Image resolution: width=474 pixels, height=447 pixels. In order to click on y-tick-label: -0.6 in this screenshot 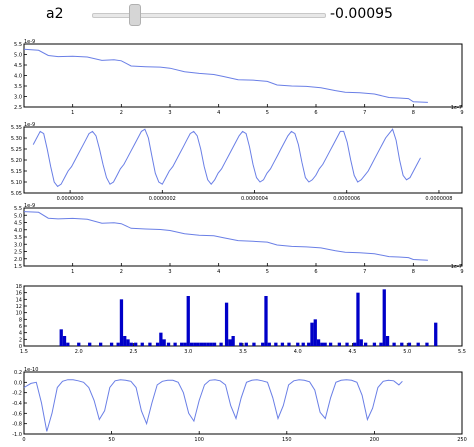, I will do `click(17, 414)`.